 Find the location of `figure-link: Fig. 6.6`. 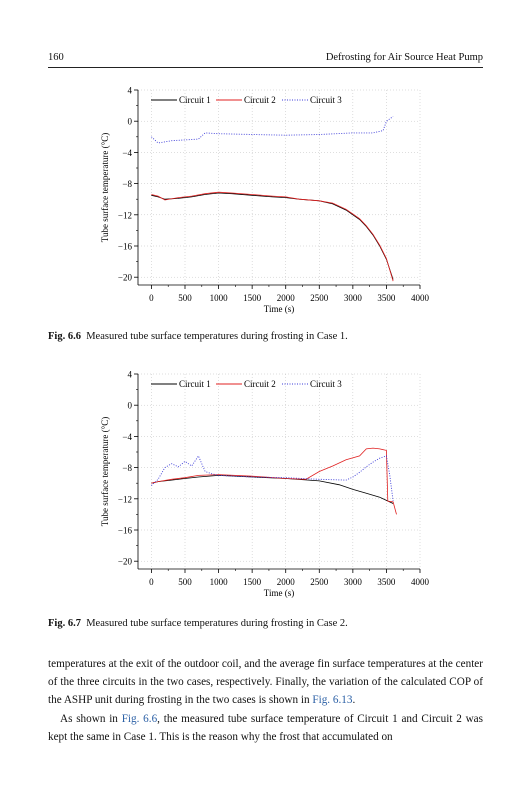

figure-link: Fig. 6.6 is located at coordinates (139, 718).